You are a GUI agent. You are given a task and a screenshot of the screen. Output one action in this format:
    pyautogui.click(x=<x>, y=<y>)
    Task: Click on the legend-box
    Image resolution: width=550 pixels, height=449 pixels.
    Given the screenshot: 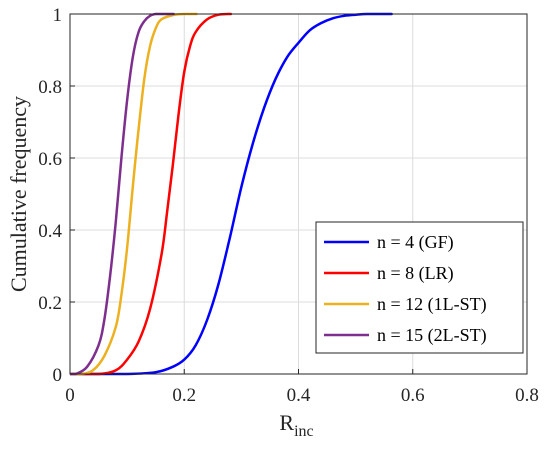 What is the action you would take?
    pyautogui.click(x=419, y=287)
    